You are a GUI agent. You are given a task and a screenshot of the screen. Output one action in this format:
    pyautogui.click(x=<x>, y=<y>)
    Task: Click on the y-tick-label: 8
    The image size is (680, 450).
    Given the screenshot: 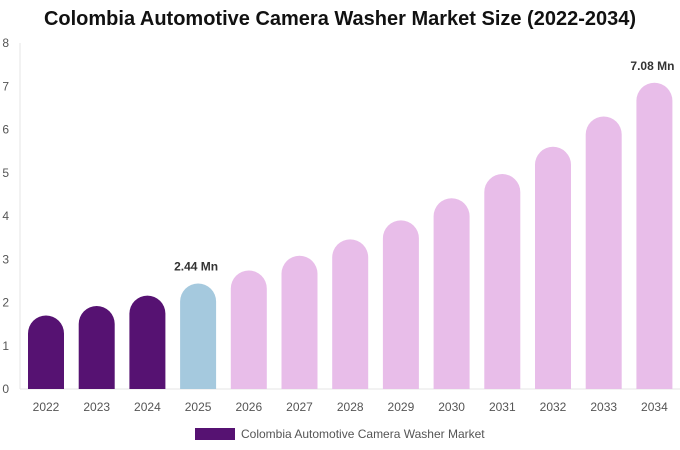 What is the action you would take?
    pyautogui.click(x=5, y=43)
    